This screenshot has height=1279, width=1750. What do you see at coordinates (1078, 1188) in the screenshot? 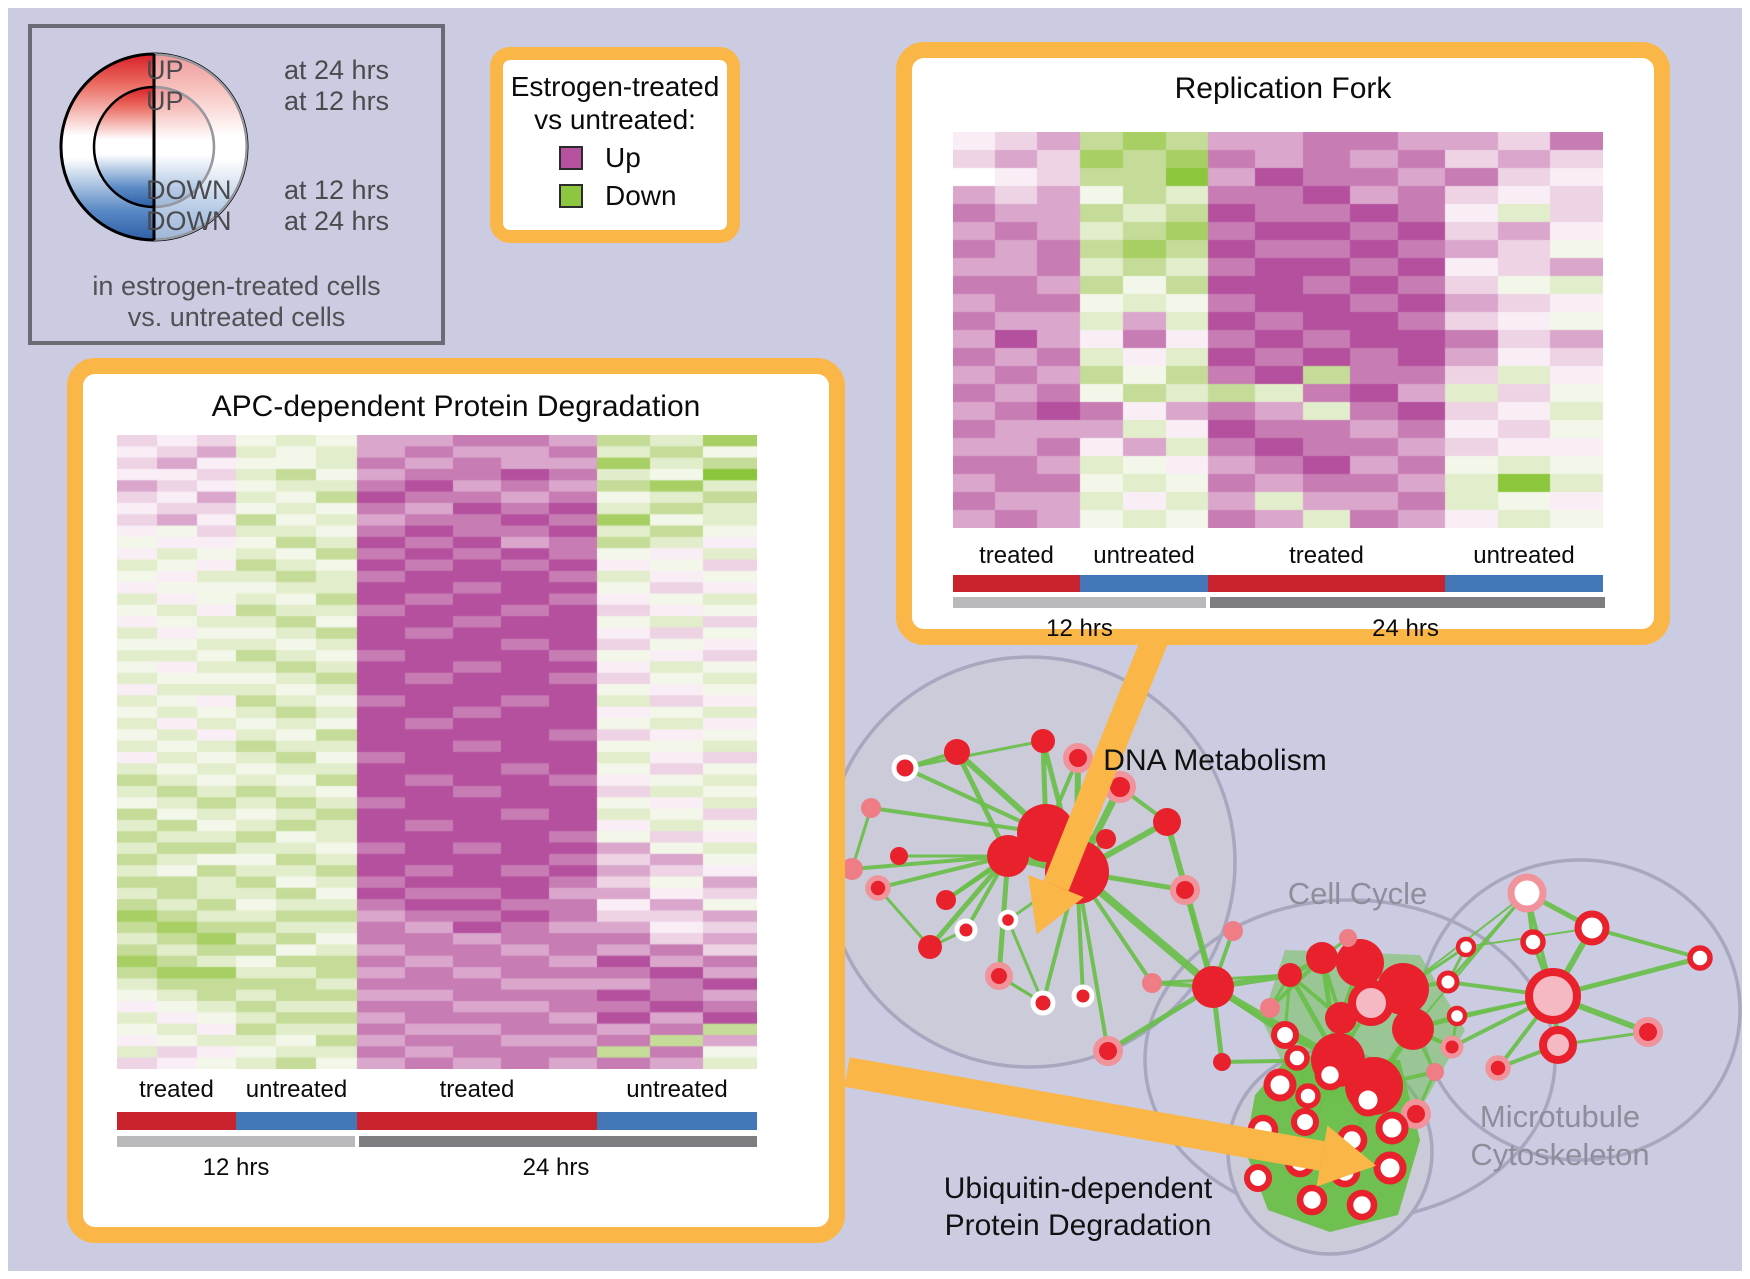
I see `ubiquitin-label-line1: Ubiquitin-dependent` at bounding box center [1078, 1188].